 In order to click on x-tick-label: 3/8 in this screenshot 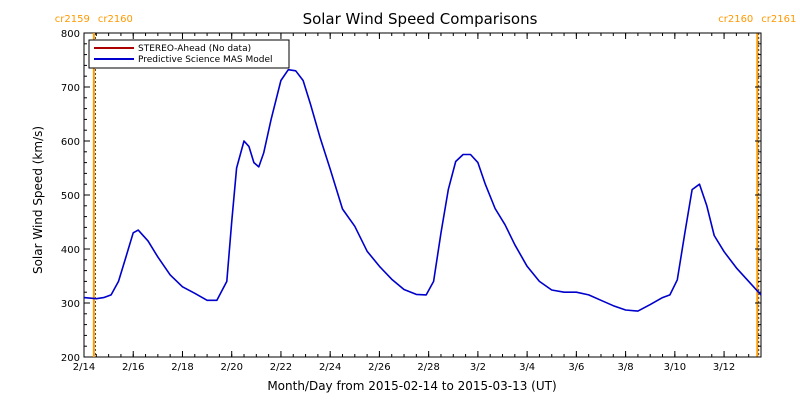, I will do `click(626, 367)`.